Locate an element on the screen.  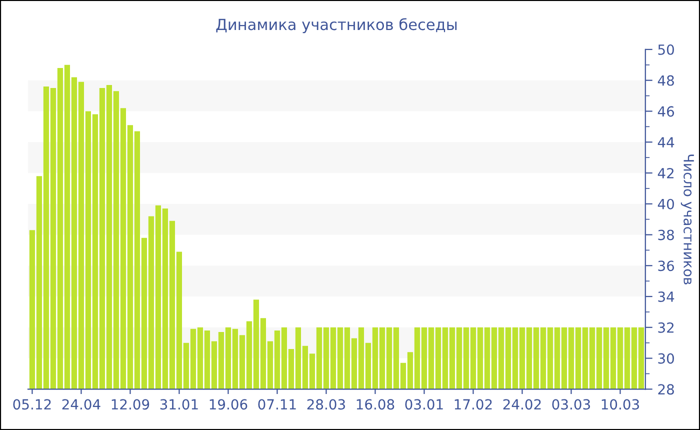
y-tick-label: 44 is located at coordinates (666, 142).